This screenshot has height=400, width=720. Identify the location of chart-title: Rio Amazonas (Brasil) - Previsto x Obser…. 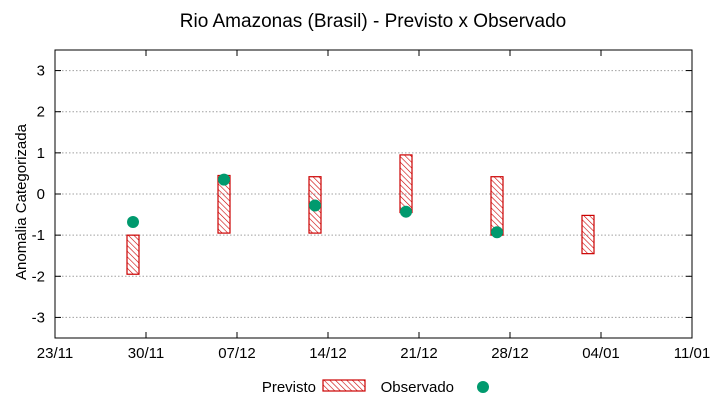
(373, 21).